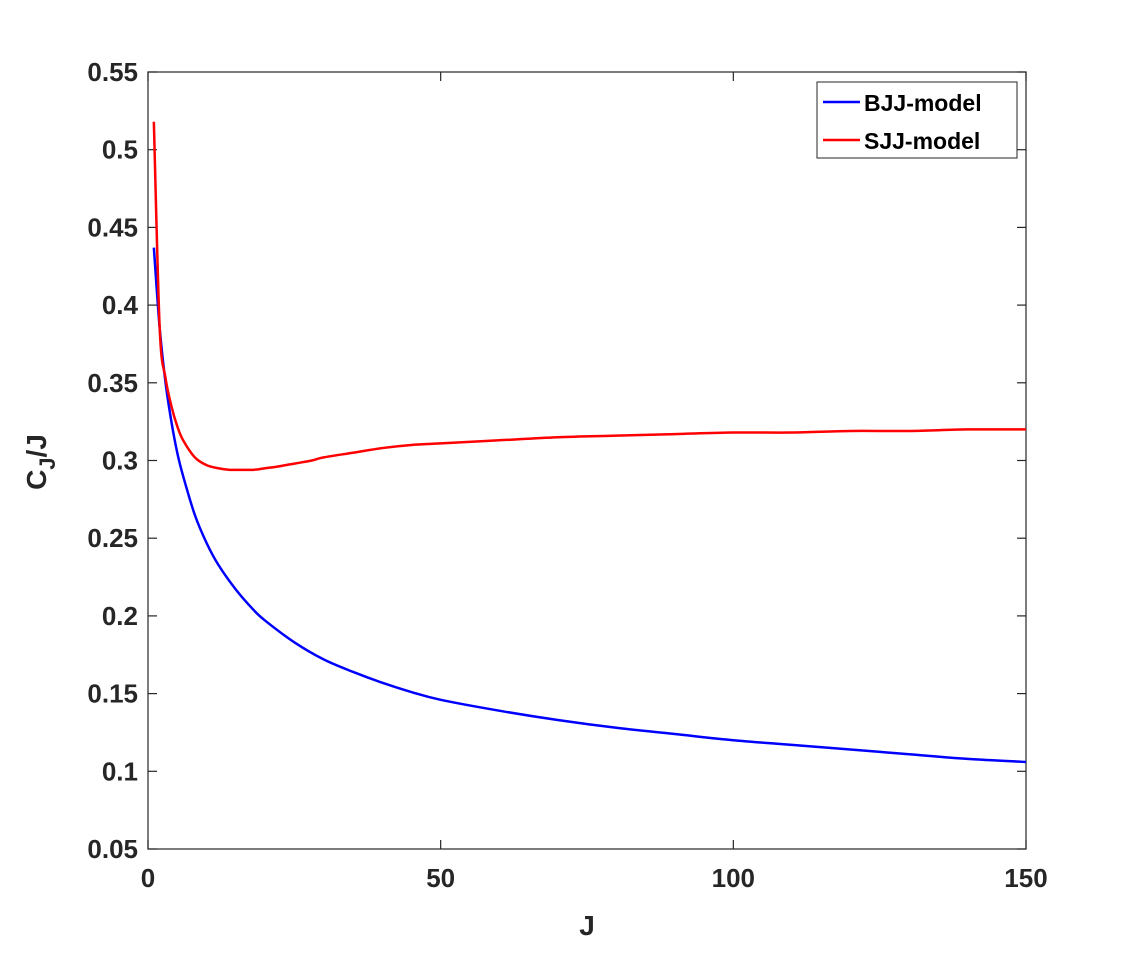 This screenshot has height=954, width=1135. Describe the element at coordinates (36, 480) in the screenshot. I see `y-axis-label-main: C` at that location.